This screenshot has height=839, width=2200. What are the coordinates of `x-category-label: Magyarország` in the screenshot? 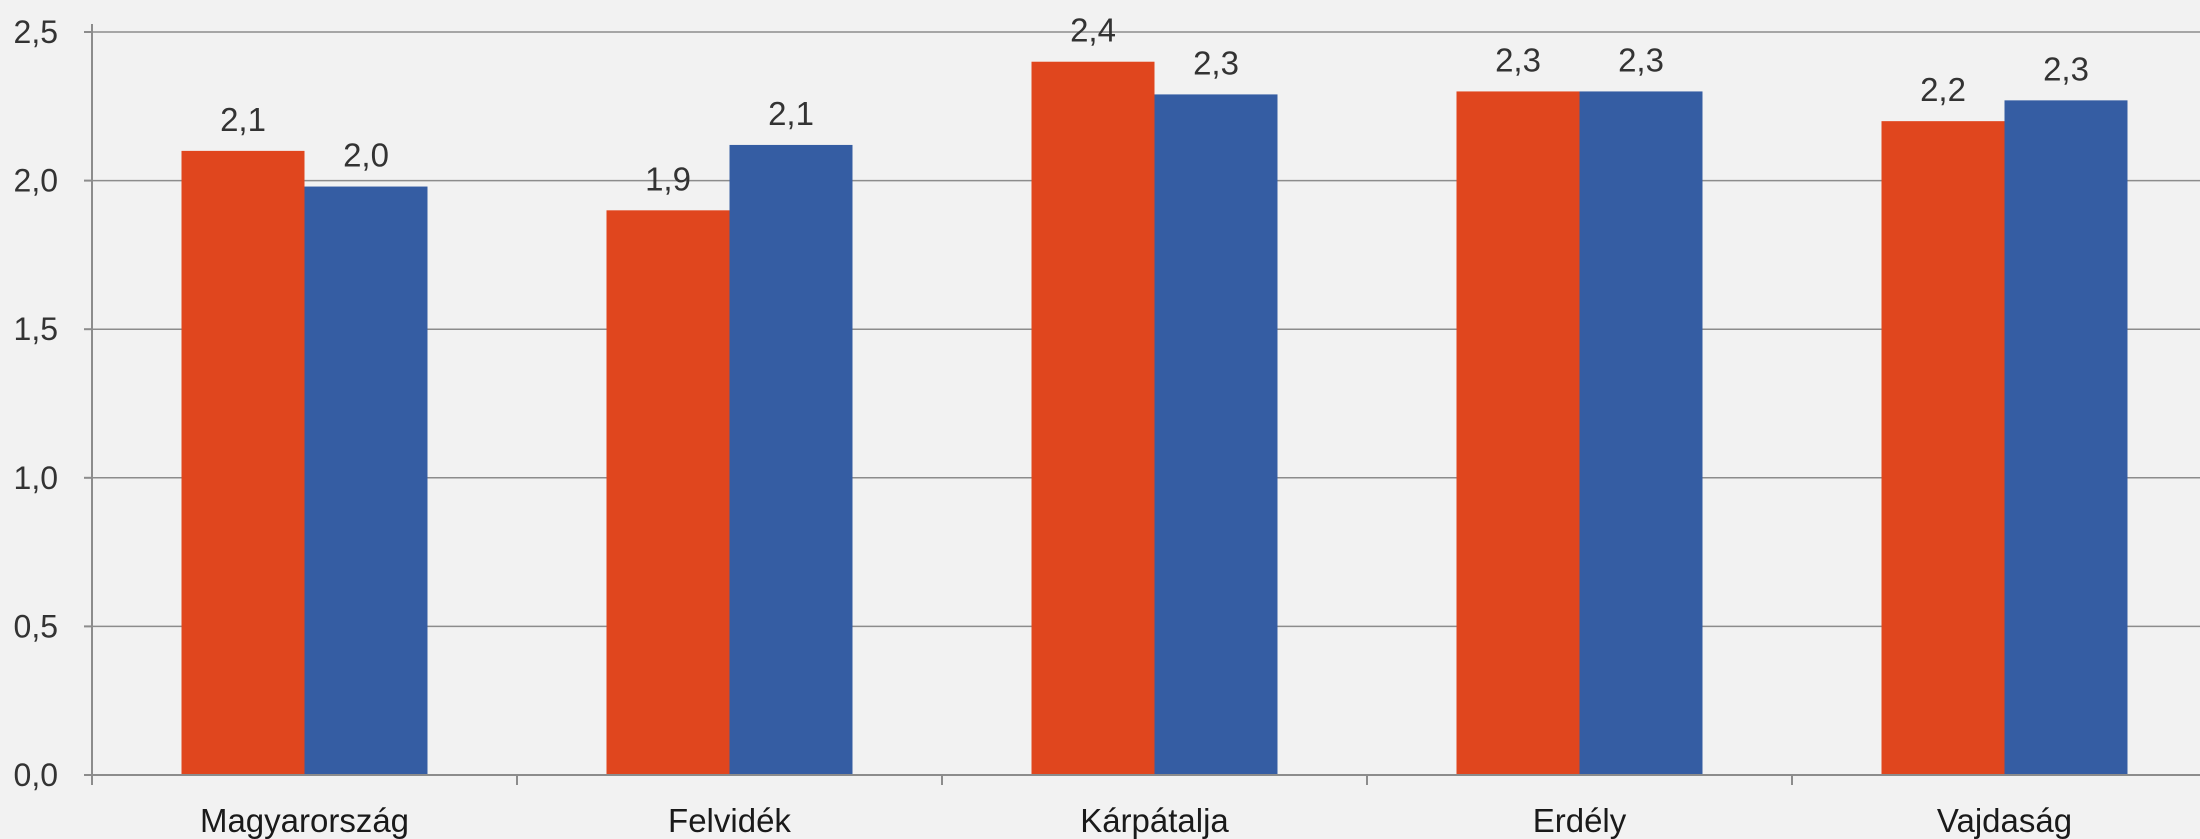 It's located at (304, 820).